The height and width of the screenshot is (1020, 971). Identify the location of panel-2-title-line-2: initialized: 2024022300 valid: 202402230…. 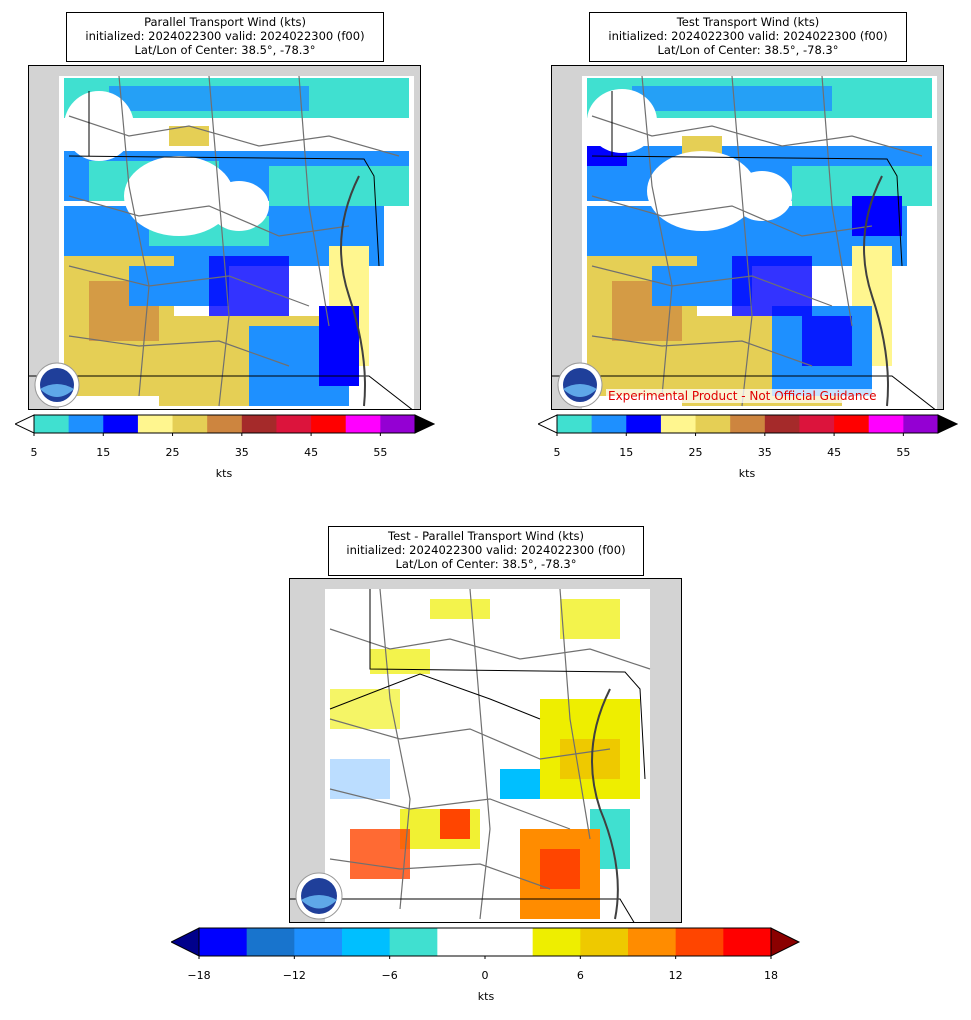
(748, 36).